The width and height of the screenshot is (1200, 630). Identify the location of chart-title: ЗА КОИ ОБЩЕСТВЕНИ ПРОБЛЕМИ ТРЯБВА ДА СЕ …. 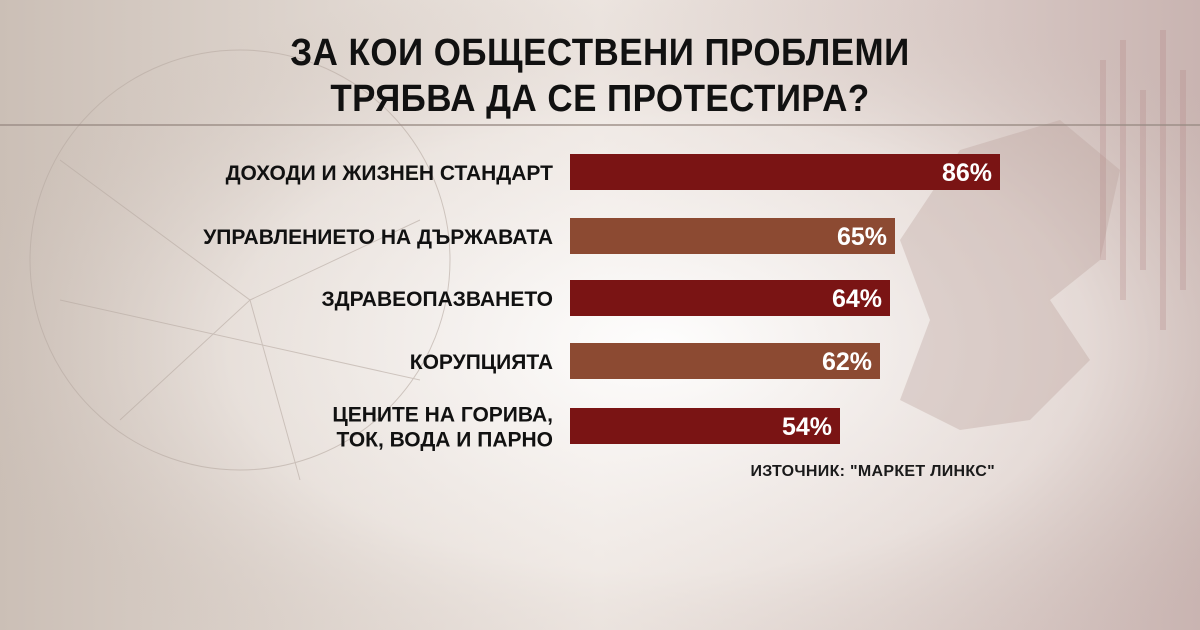
(599, 76).